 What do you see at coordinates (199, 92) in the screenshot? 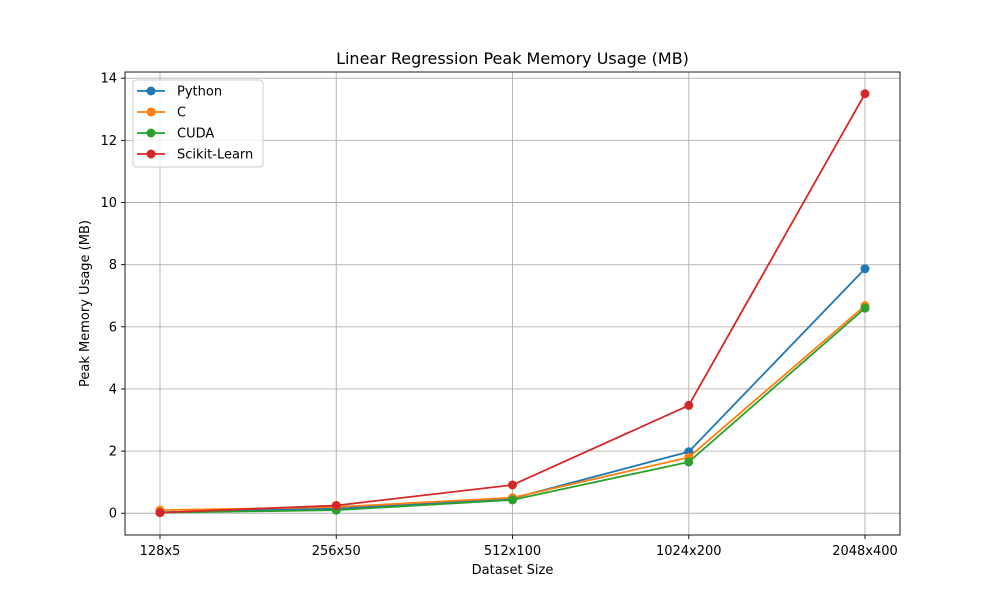
I see `legend-label: Python` at bounding box center [199, 92].